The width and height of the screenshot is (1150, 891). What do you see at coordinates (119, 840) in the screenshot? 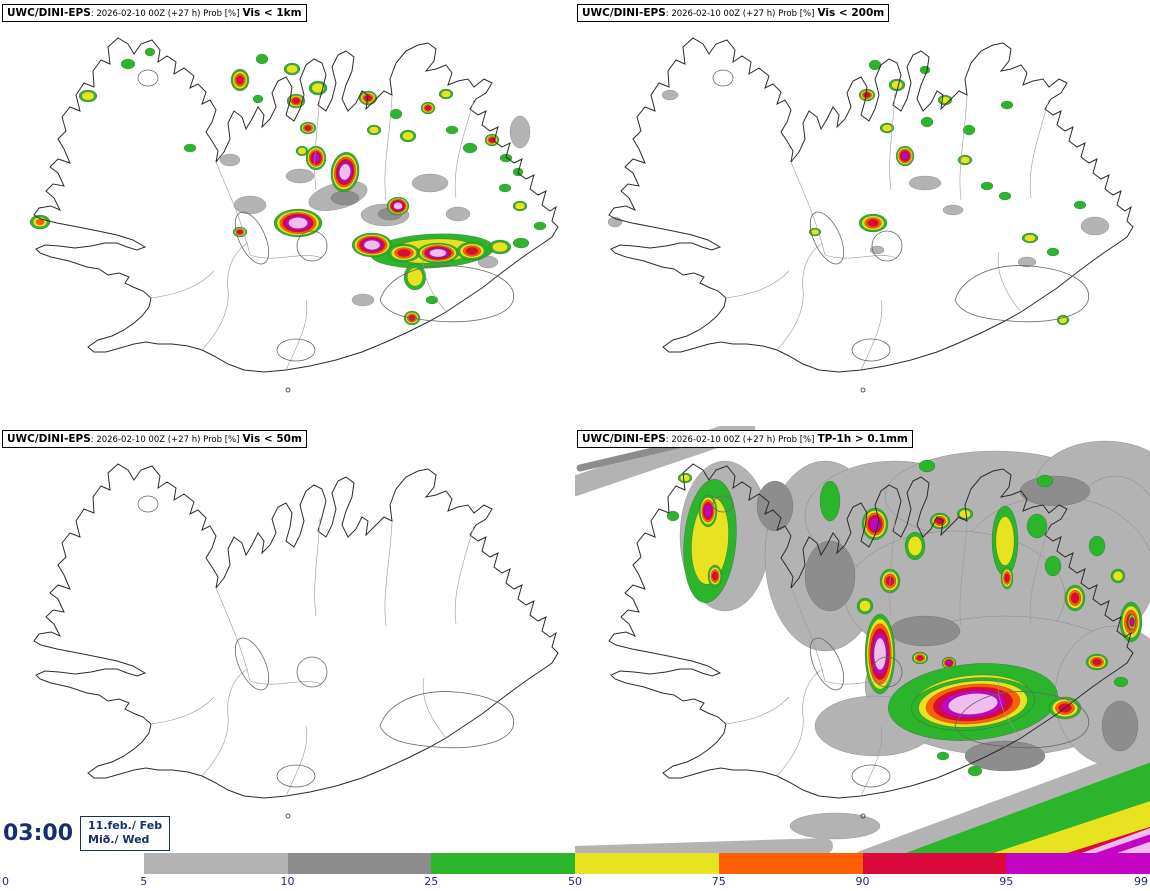
I see `valid-date-line2: Mið./ Wed` at bounding box center [119, 840].